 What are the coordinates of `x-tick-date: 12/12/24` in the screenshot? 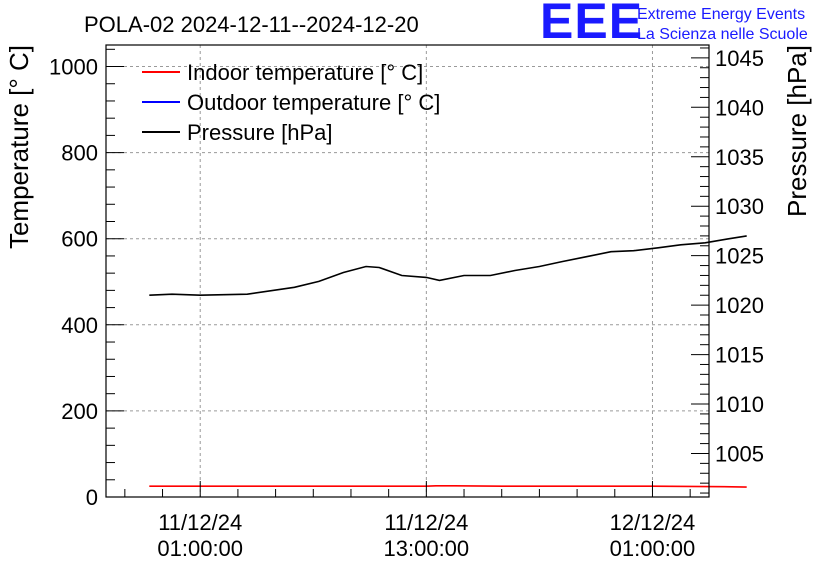 It's located at (653, 522).